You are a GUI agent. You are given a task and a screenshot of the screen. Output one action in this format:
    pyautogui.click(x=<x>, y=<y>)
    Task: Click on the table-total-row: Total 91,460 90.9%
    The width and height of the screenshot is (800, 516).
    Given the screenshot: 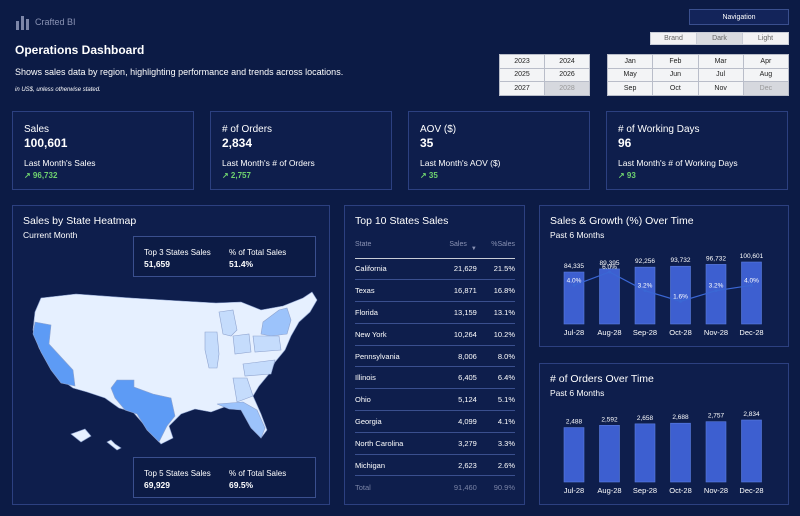 What is the action you would take?
    pyautogui.click(x=435, y=487)
    